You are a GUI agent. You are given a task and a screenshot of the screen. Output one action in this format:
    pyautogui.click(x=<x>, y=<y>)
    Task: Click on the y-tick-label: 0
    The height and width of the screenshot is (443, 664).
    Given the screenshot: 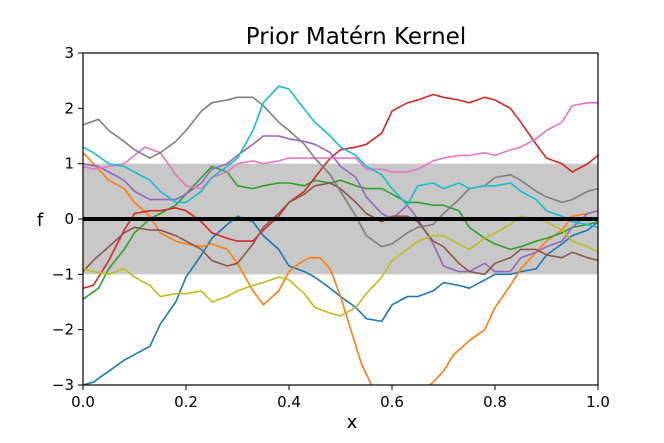 What is the action you would take?
    pyautogui.click(x=69, y=219)
    